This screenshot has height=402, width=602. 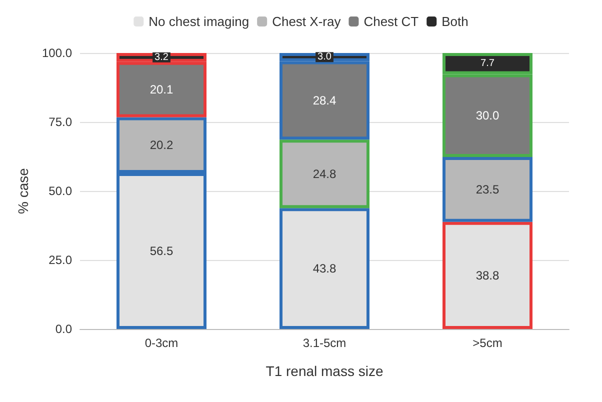 I want to click on data-label: 3.2, so click(x=161, y=57).